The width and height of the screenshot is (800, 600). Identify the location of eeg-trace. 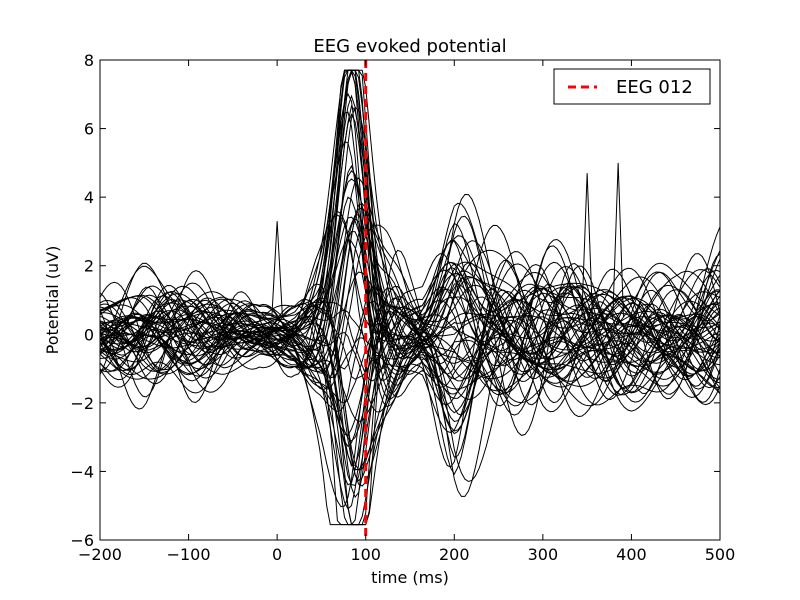
(410, 340).